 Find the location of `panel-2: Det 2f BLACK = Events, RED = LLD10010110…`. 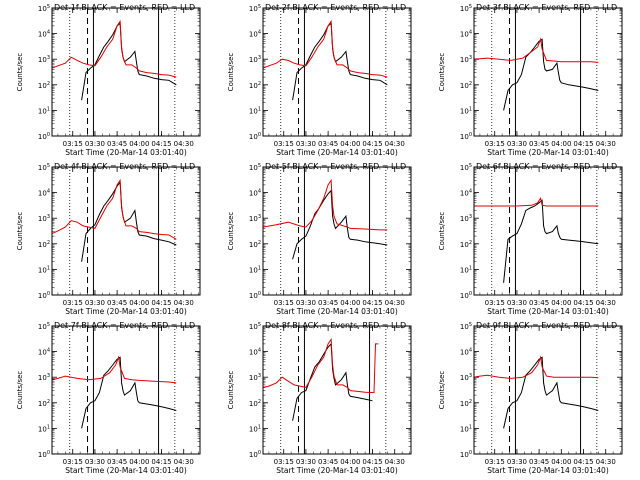

panel-2: Det 2f BLACK = Events, RED = LLD10010110… is located at coordinates (319, 80).